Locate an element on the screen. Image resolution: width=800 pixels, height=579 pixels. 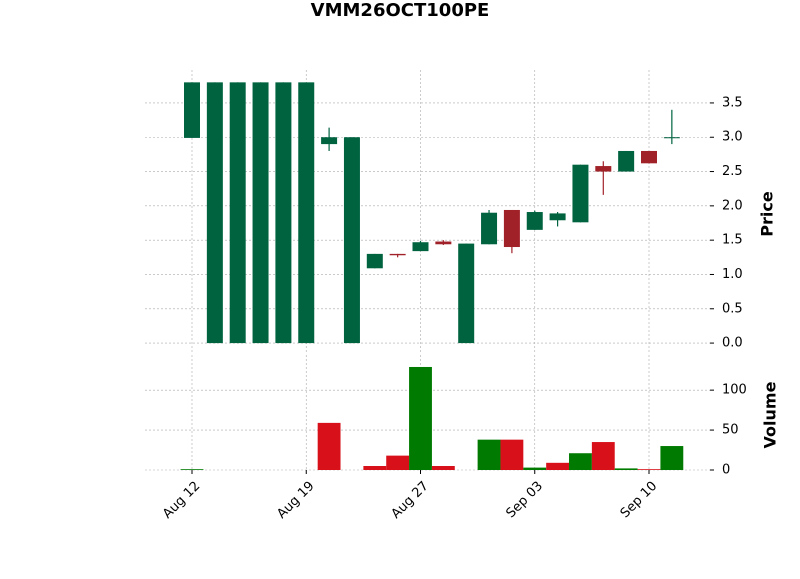
y-tick-label: 0.5 is located at coordinates (732, 308).